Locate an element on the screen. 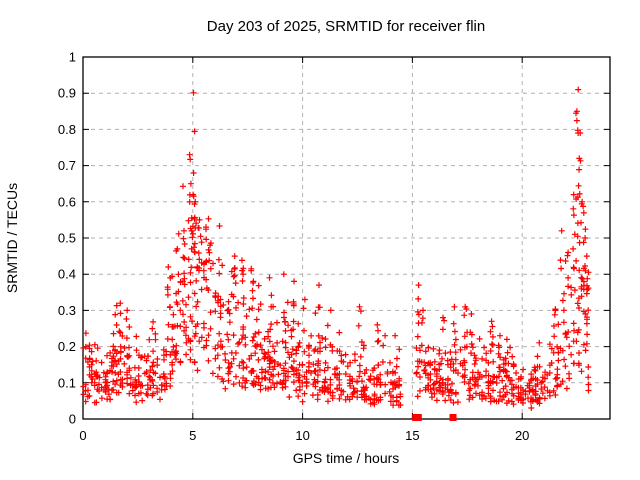  y-tick-label: 0.8 is located at coordinates (67, 129).